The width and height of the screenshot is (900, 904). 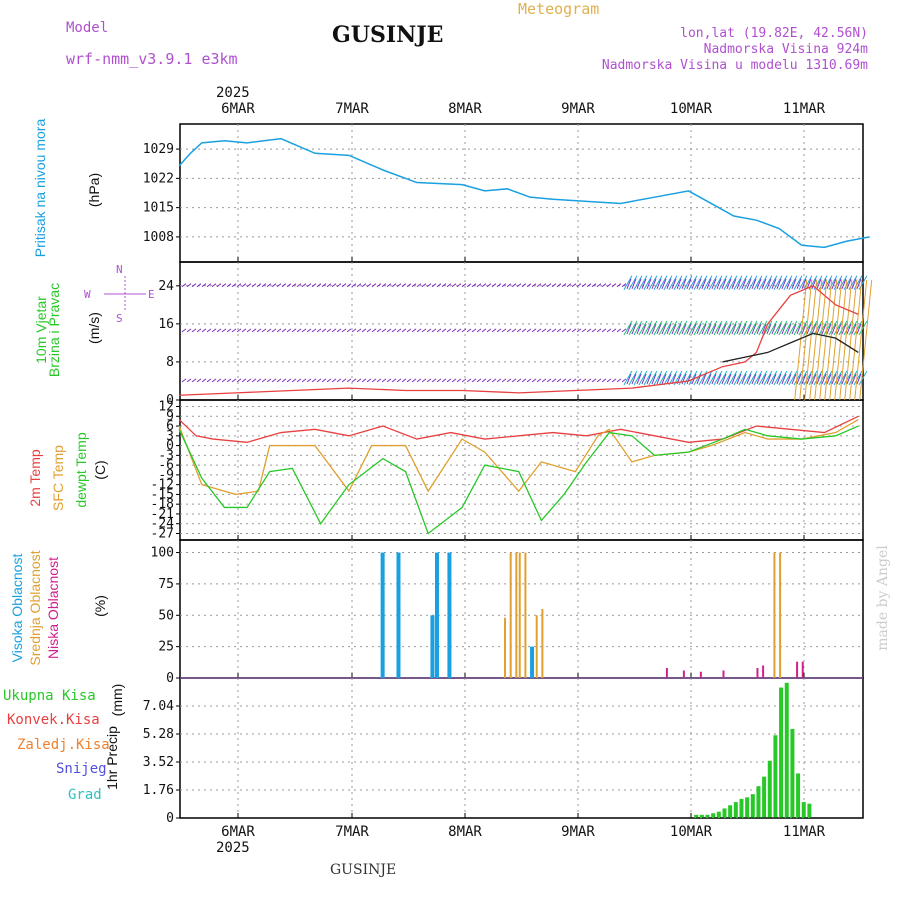 What do you see at coordinates (170, 416) in the screenshot?
I see `y-tick-label: 9` at bounding box center [170, 416].